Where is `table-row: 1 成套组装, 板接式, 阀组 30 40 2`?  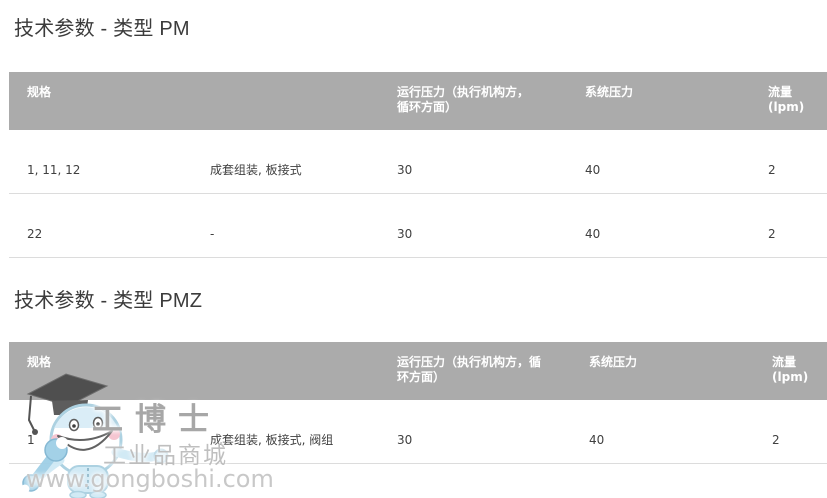
table-row: 1 成套组装, 板接式, 阀组 30 40 2 is located at coordinates (418, 432).